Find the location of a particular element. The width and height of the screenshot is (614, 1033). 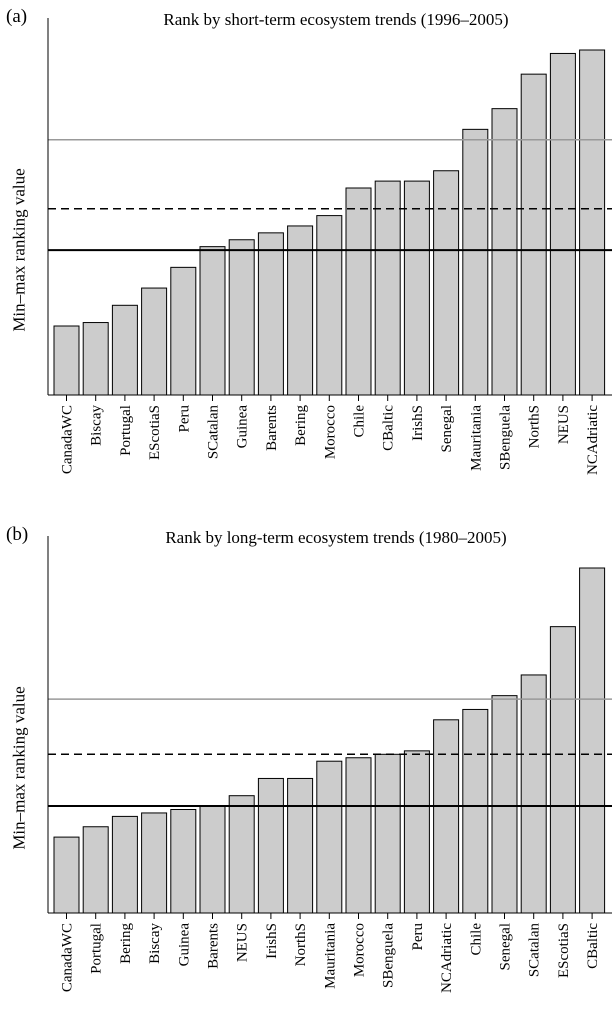

panel-label: (b) is located at coordinates (17, 534).